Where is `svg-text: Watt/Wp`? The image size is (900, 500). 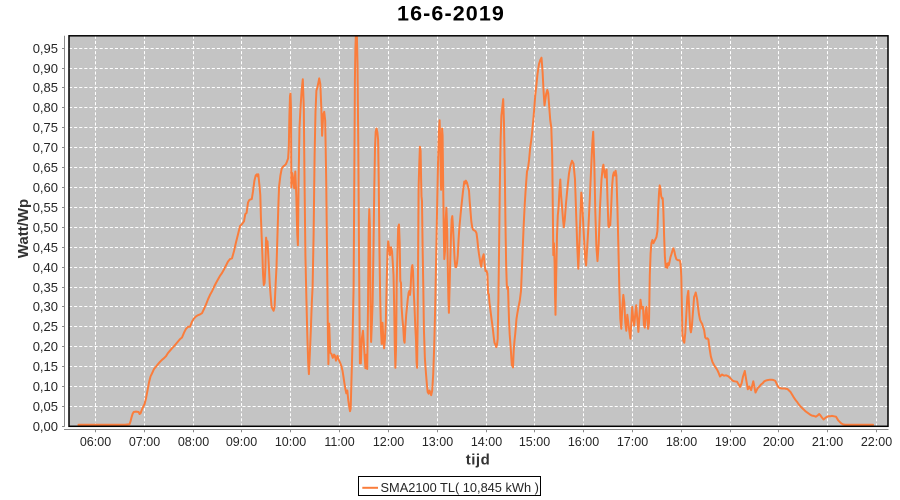
svg-text: Watt/Wp is located at coordinates (23, 228).